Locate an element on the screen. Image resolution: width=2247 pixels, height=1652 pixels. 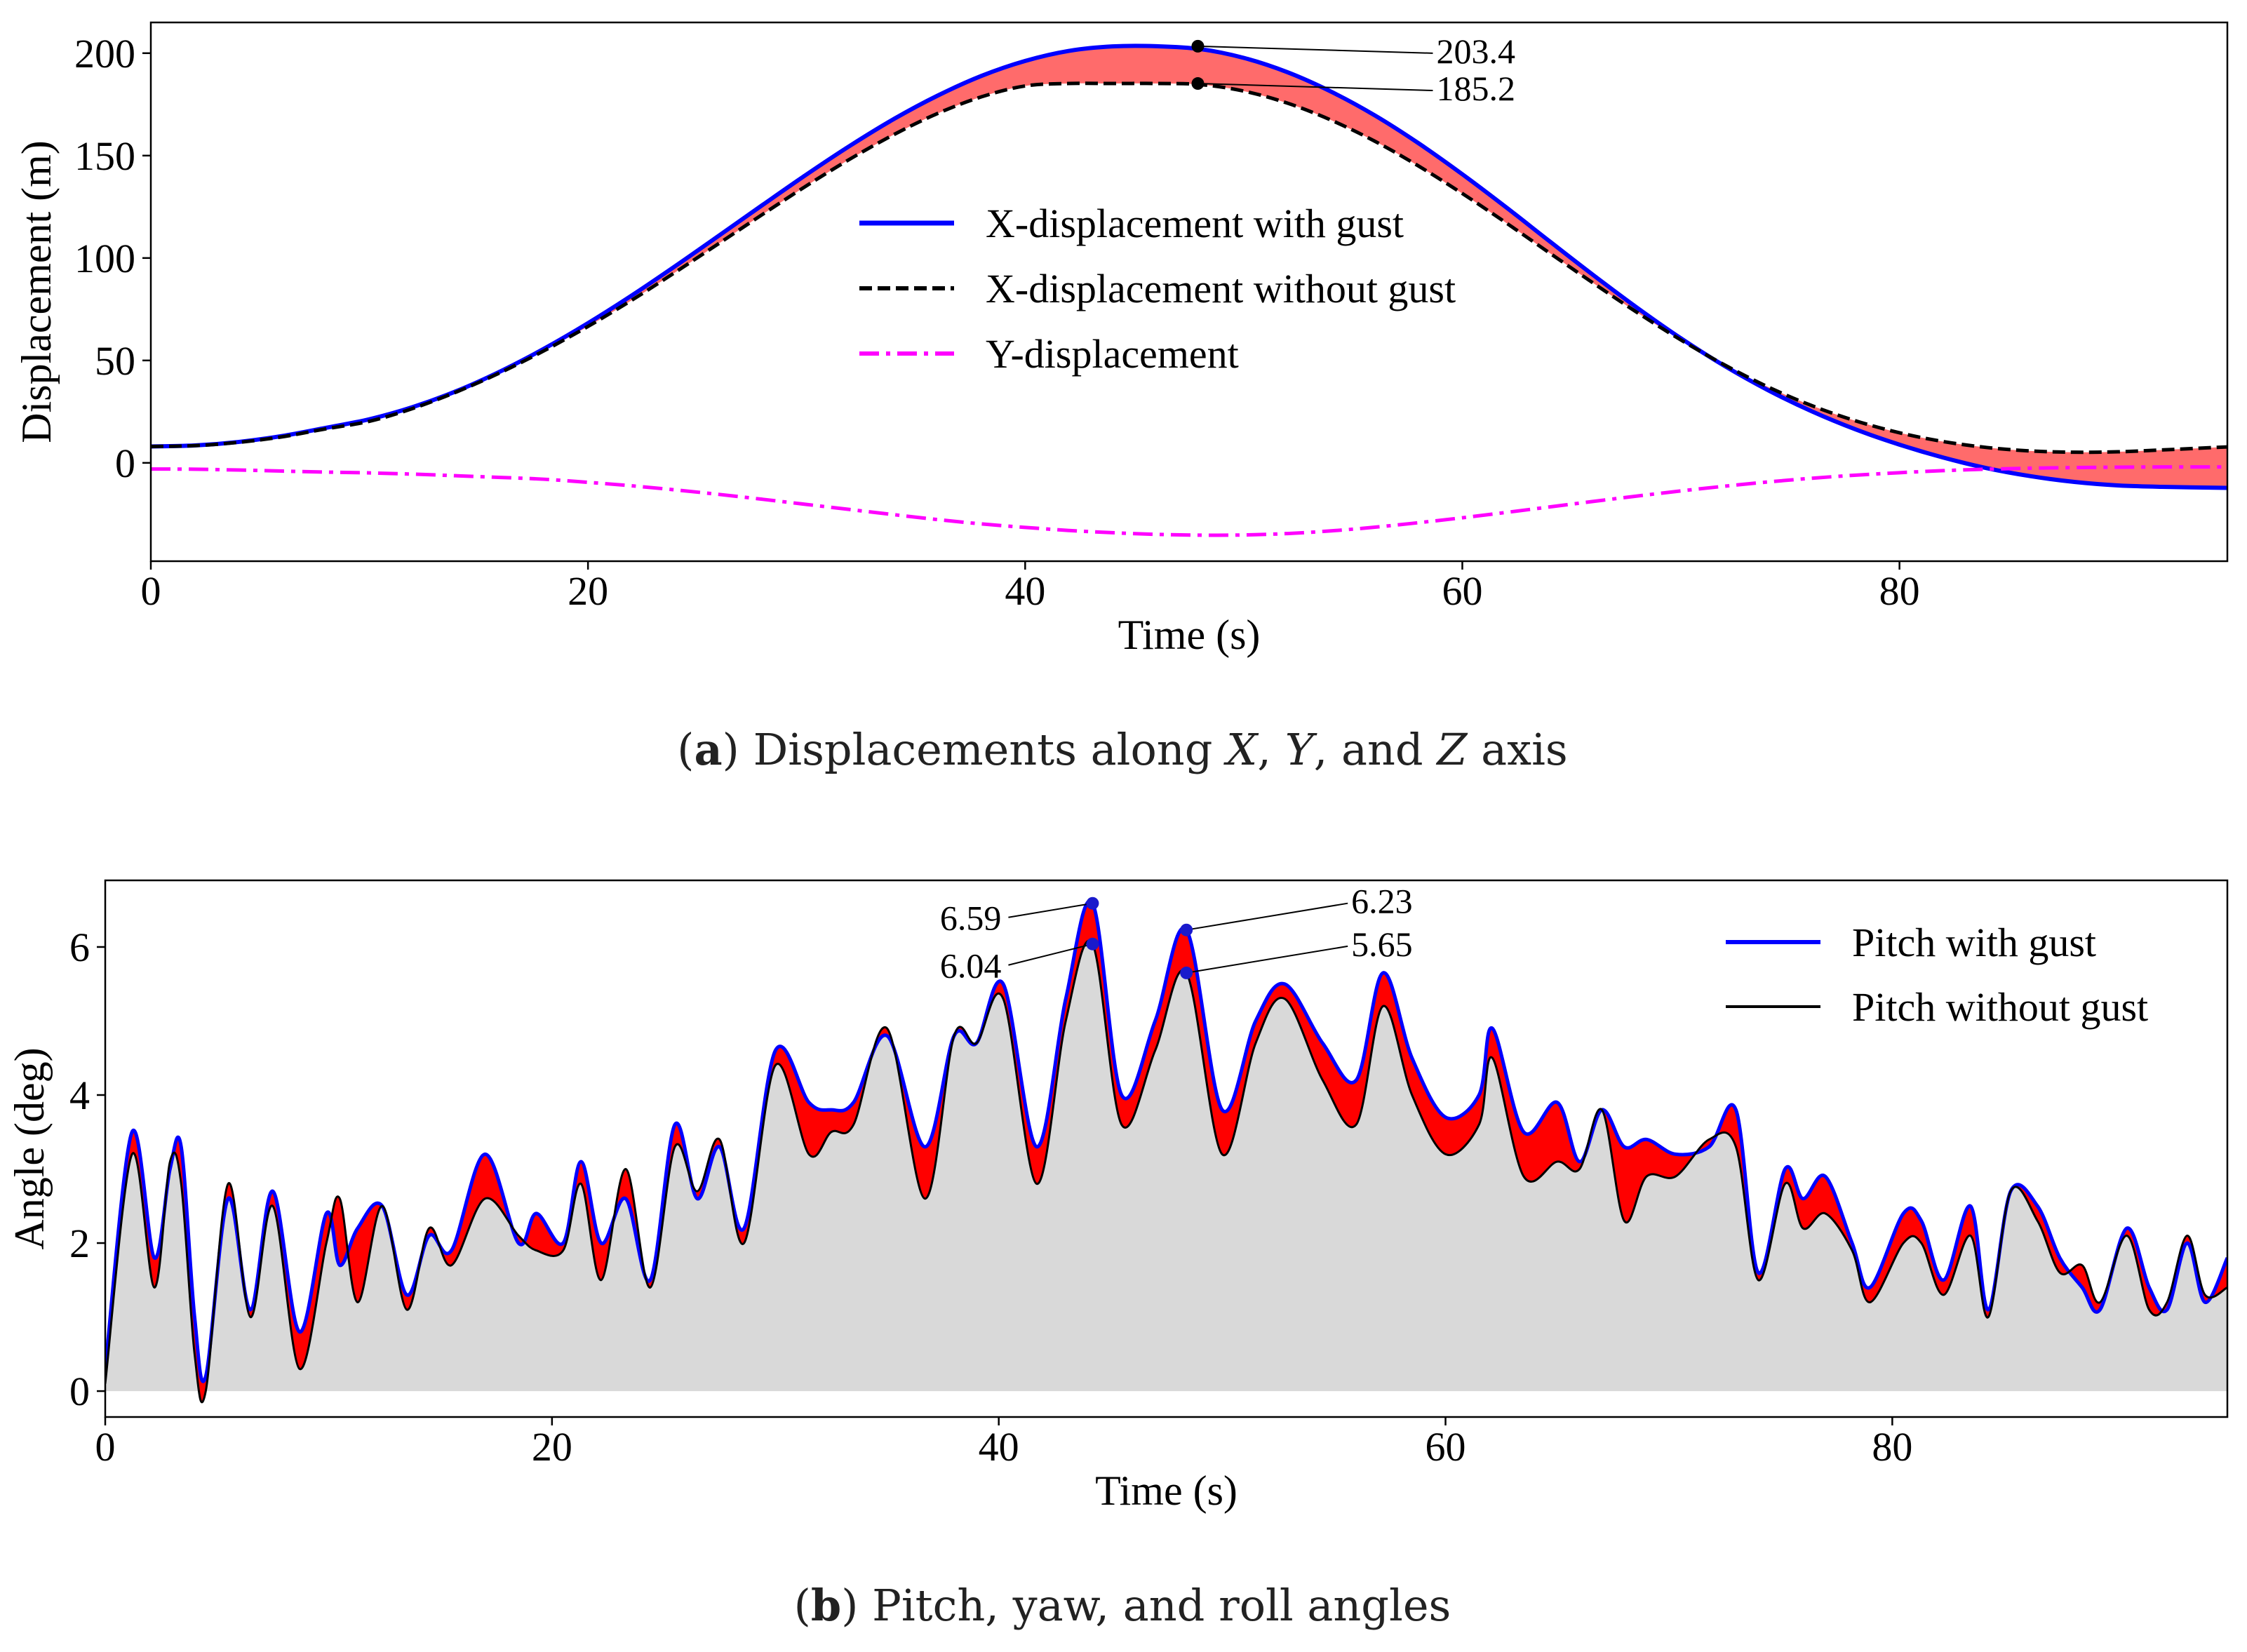
panel-b-legend-label: Pitch with gust is located at coordinates (1974, 942).